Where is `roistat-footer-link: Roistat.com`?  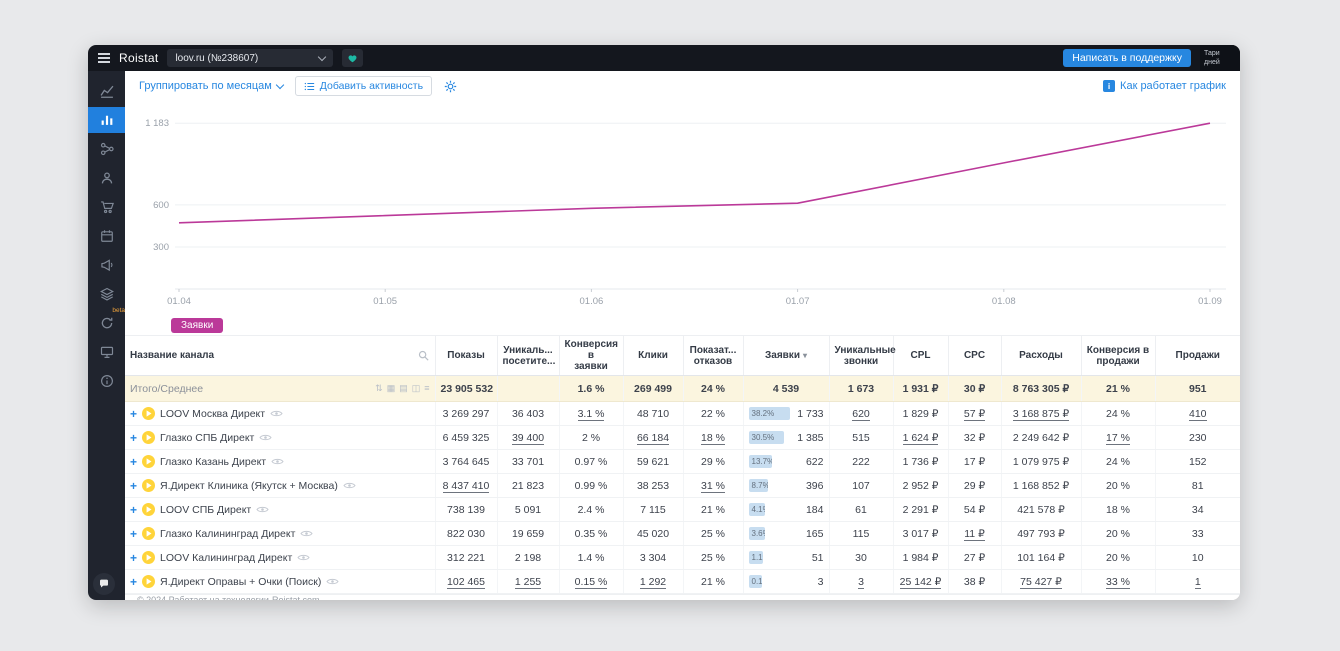
roistat-footer-link: Roistat.com is located at coordinates (295, 597).